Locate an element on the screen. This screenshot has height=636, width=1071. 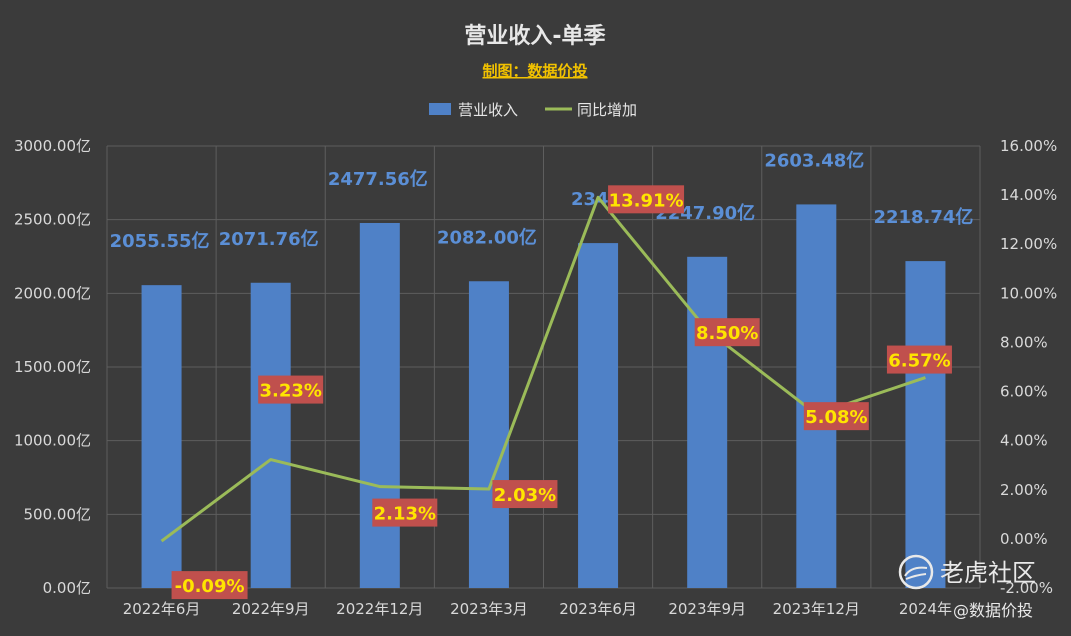
yoy-value-label: -0.09% is located at coordinates (210, 586).